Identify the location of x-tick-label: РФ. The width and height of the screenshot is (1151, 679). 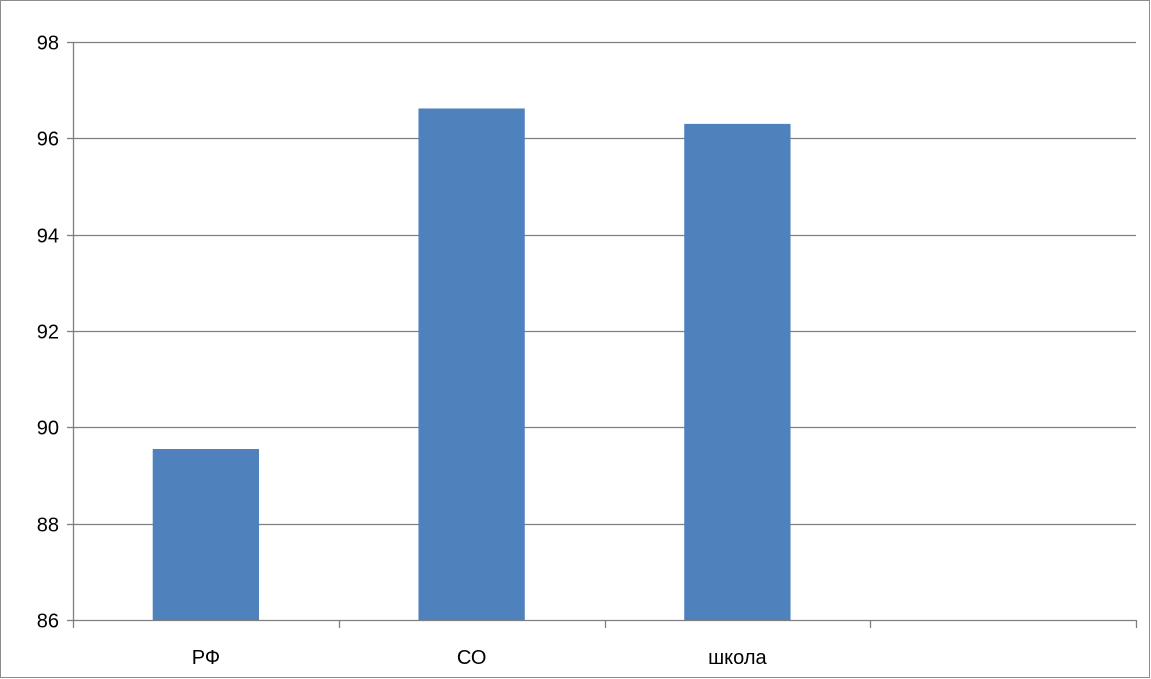
(206, 658).